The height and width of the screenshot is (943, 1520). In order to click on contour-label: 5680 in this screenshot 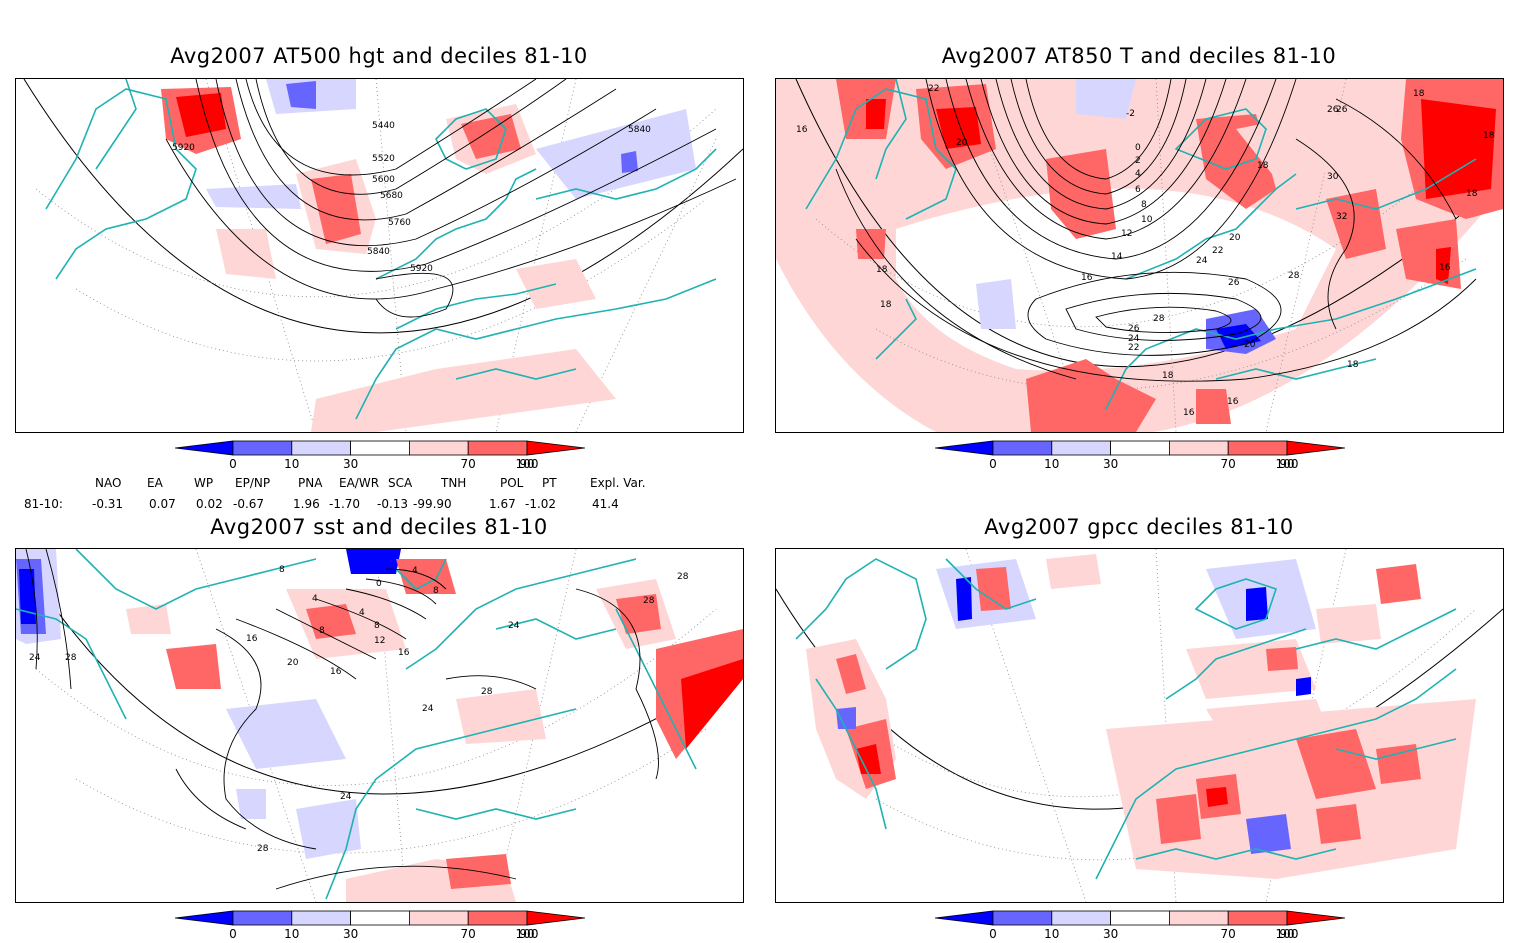, I will do `click(391, 196)`.